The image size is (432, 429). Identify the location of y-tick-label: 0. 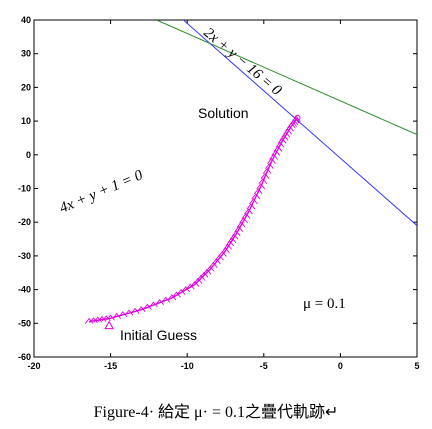
(28, 155).